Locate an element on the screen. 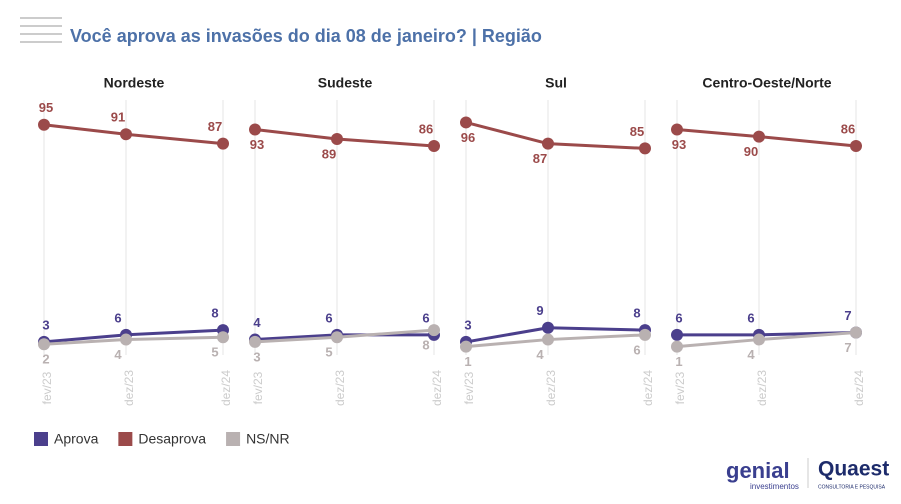  panel-title: Sul is located at coordinates (556, 83).